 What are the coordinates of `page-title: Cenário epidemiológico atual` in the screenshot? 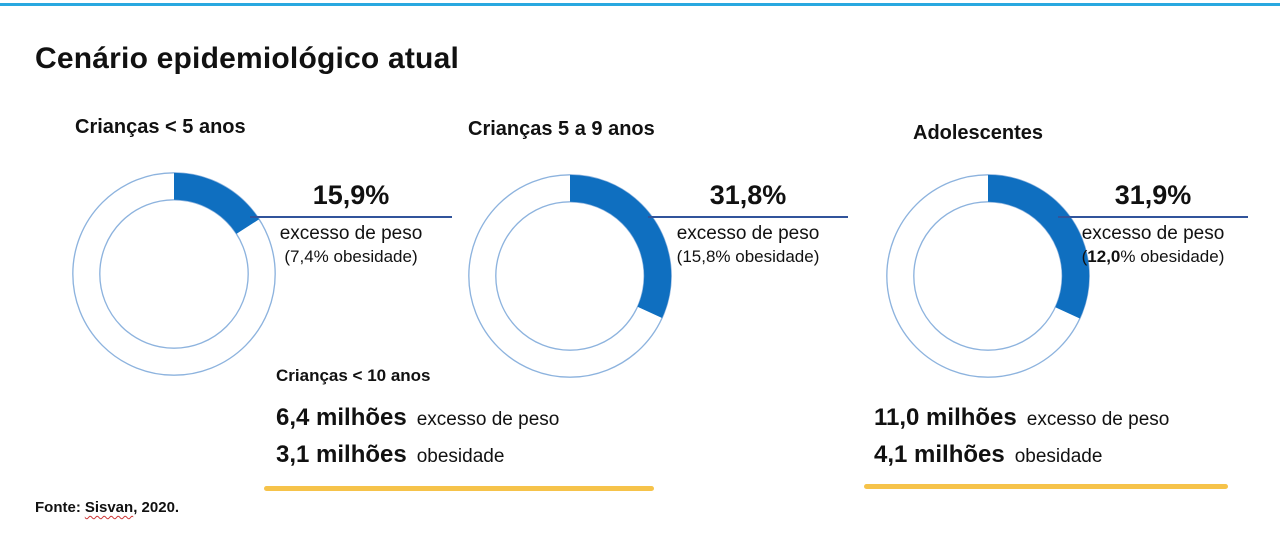 It's located at (247, 58).